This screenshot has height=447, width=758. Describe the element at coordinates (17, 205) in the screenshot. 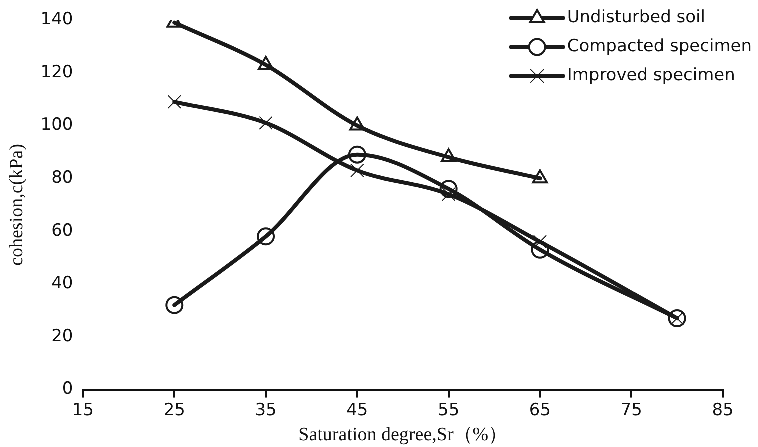

I see `y-axis-title: cohesion,c(kPa)` at that location.